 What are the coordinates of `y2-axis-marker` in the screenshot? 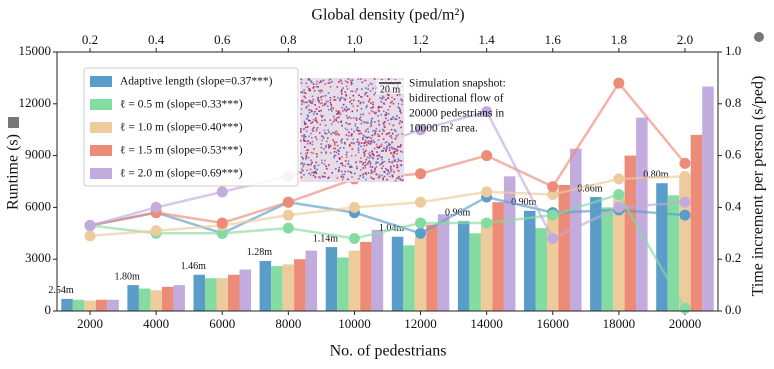 It's located at (759, 37).